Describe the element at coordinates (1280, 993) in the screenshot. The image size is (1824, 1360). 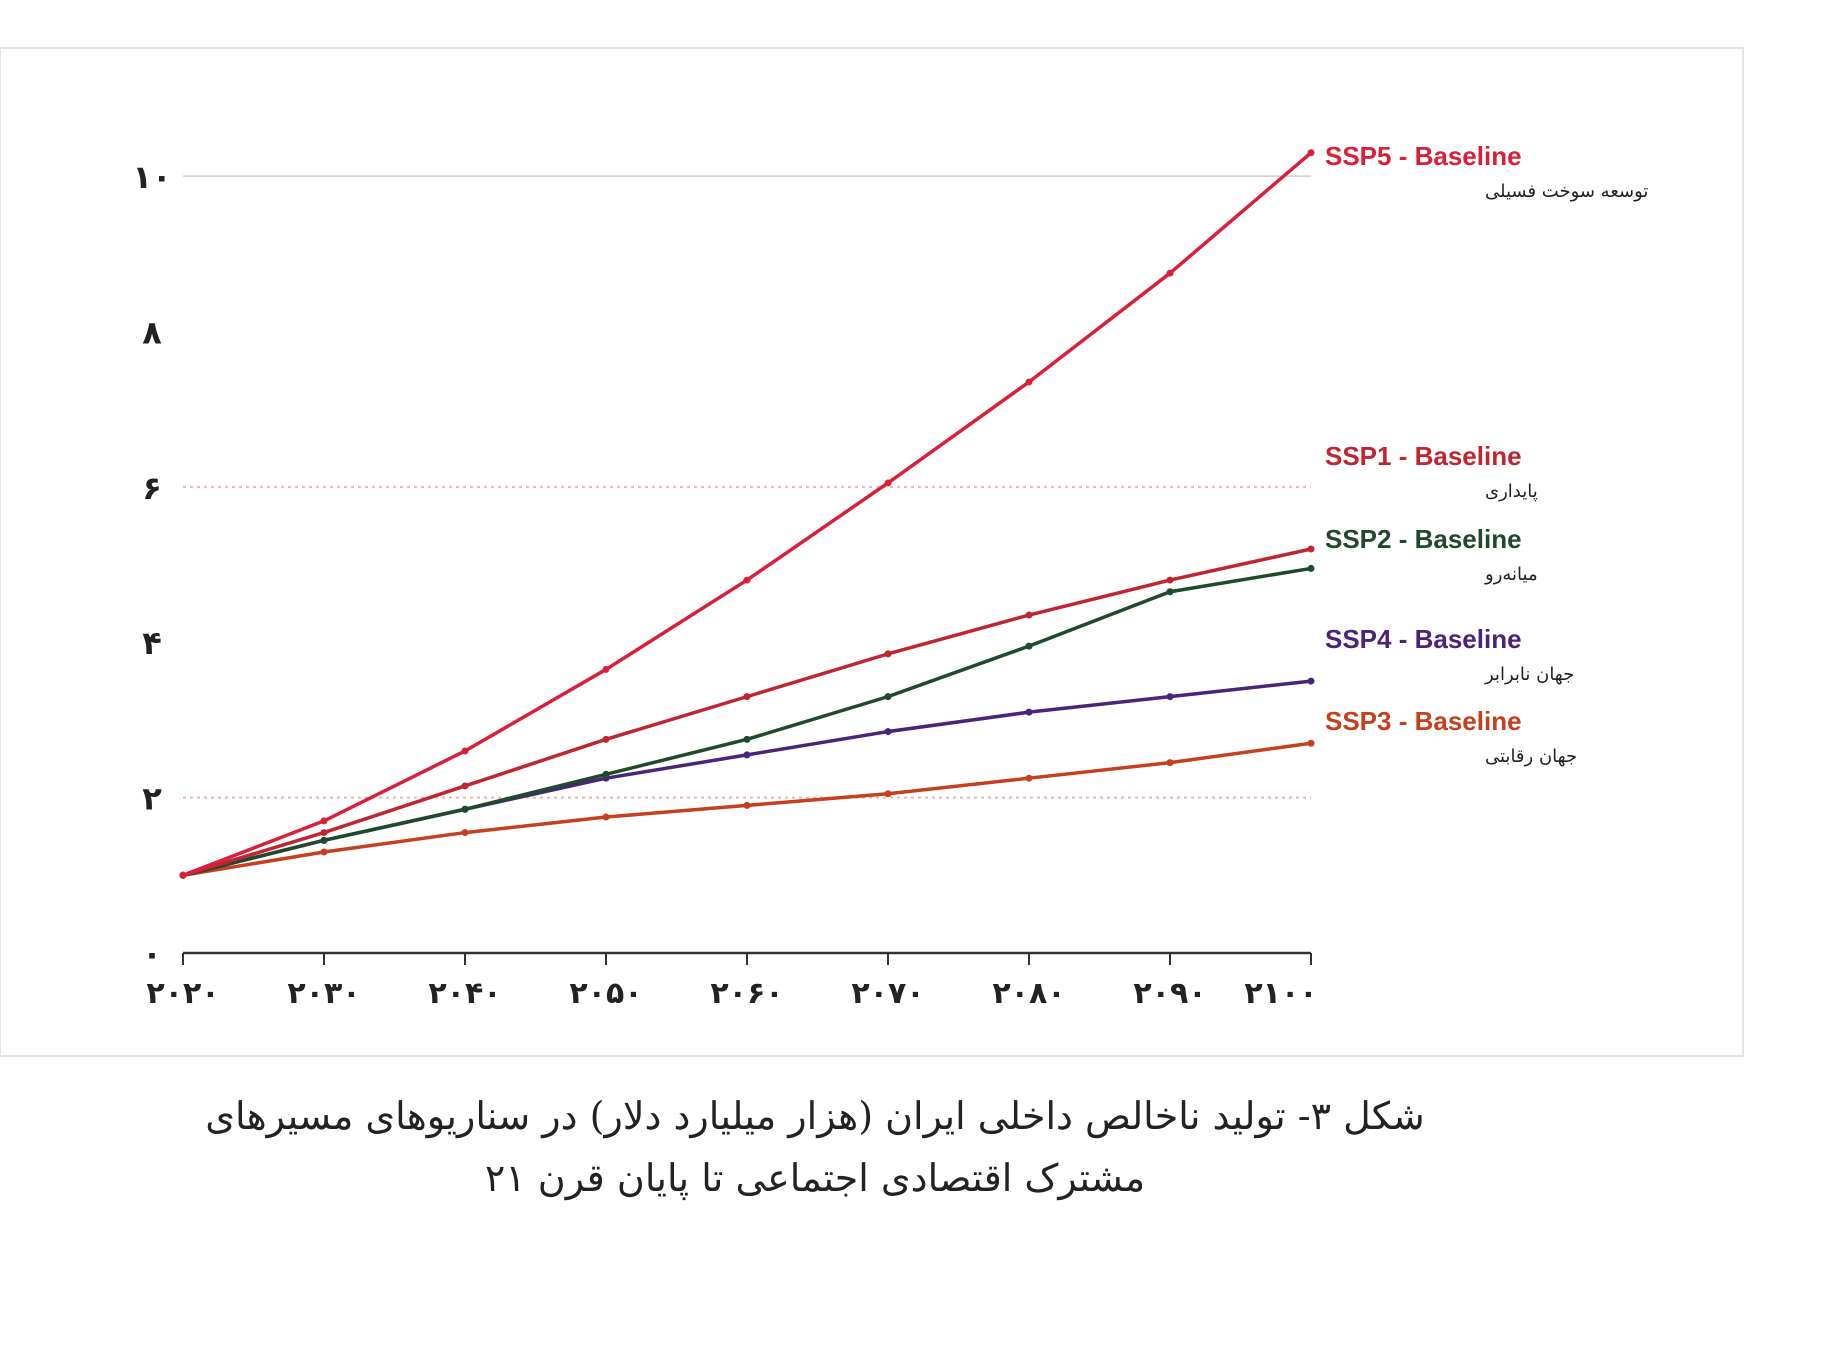
I see `x-tick-label: ۲۱۰۰` at that location.